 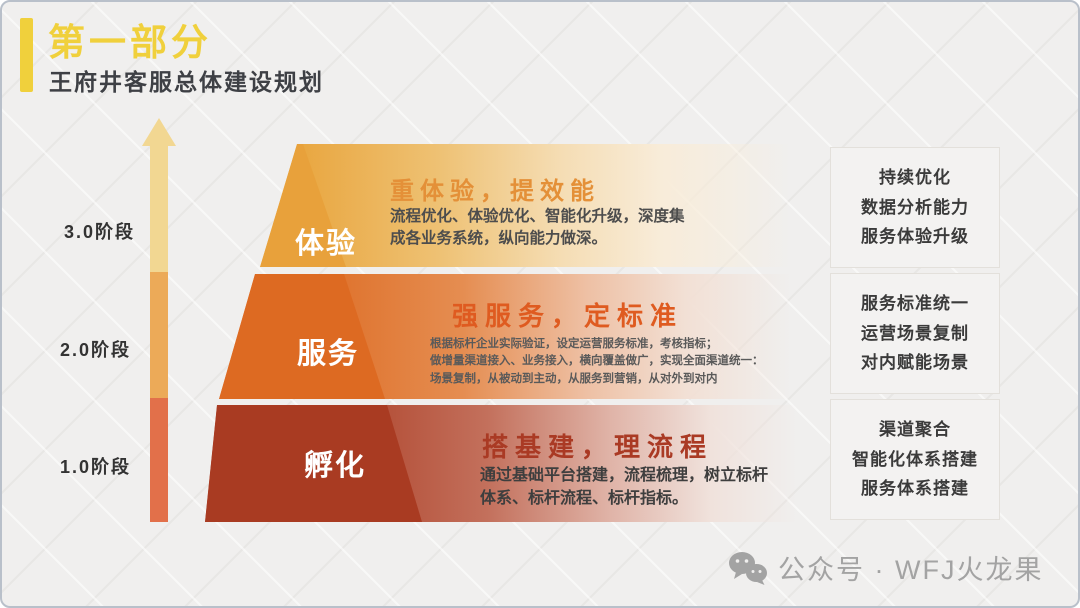 I want to click on card-line: 渠道聚合, so click(x=915, y=429).